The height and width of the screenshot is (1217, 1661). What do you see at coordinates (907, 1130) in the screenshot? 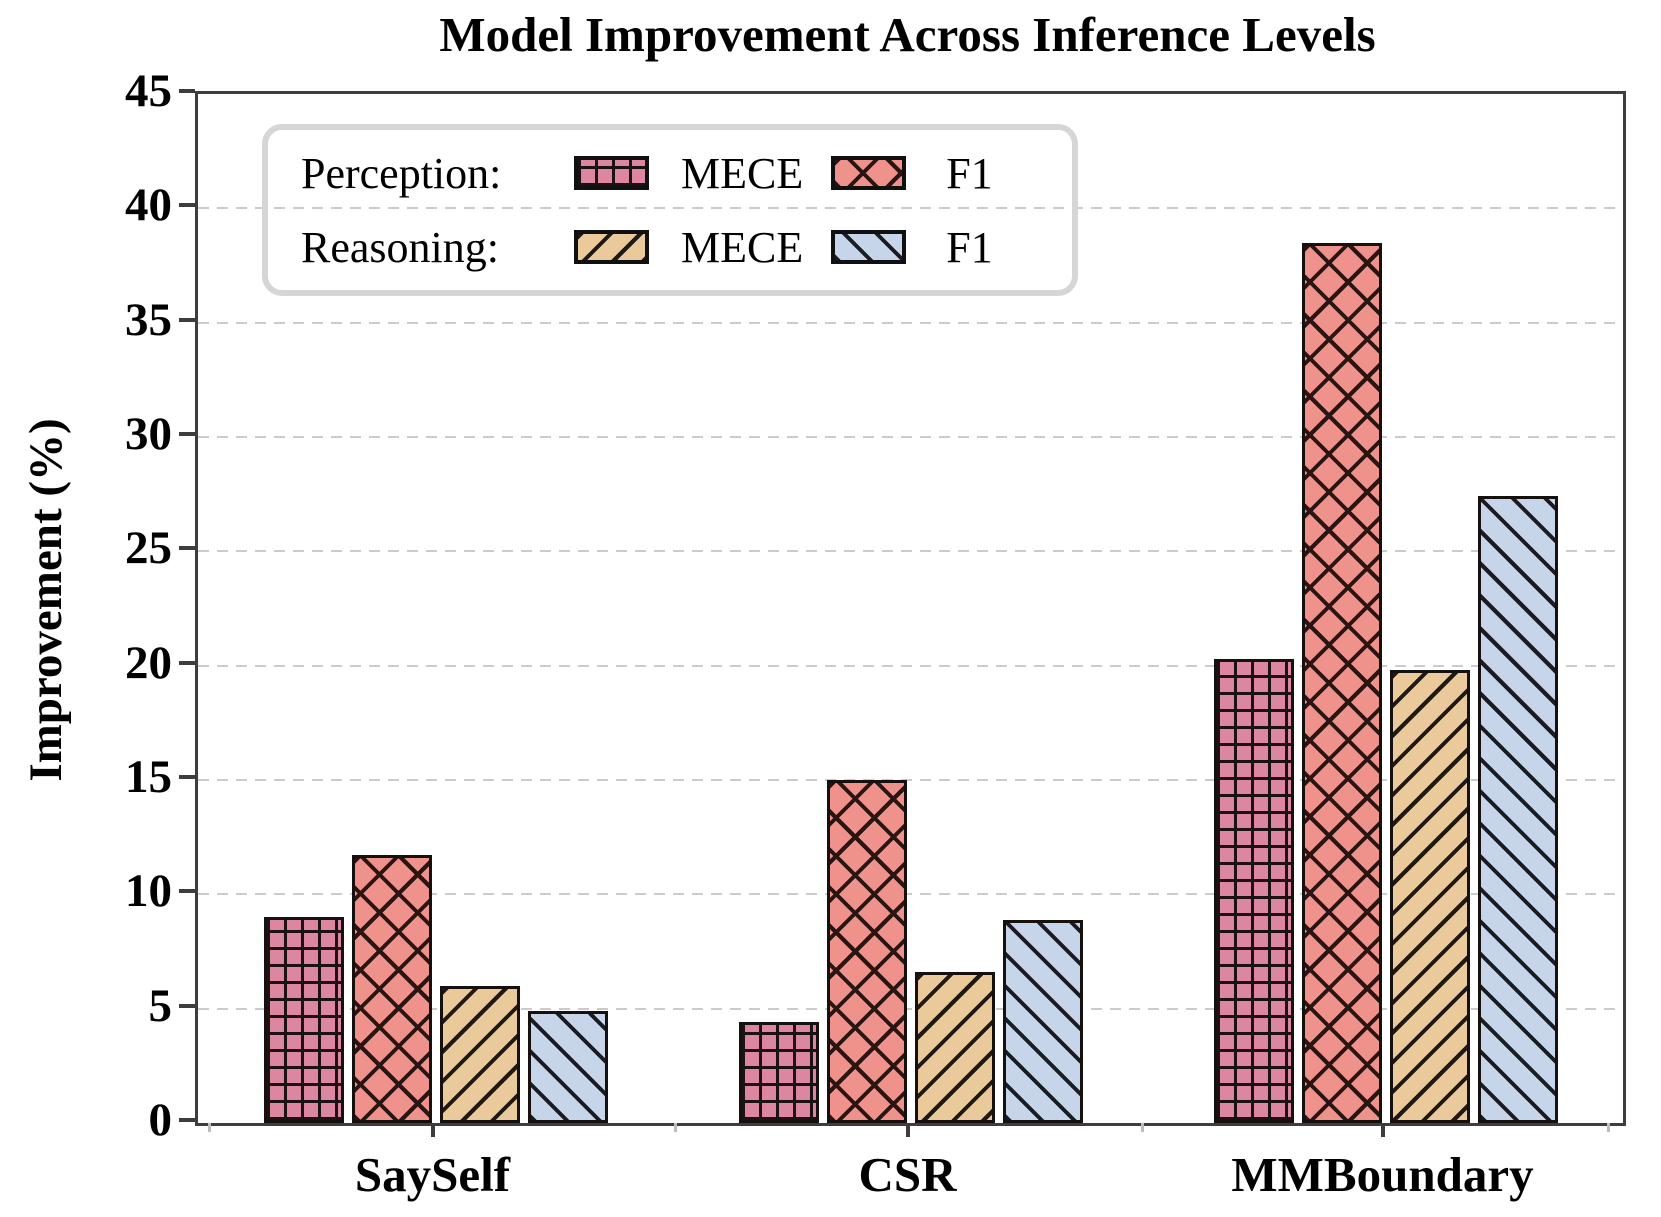
I see `x-tick-mark-csr` at bounding box center [907, 1130].